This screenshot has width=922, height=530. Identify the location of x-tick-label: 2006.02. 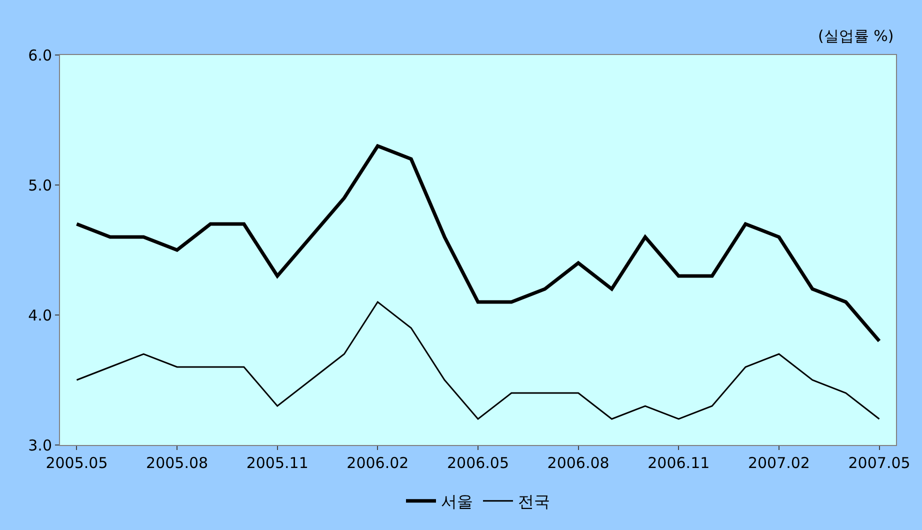
(377, 463).